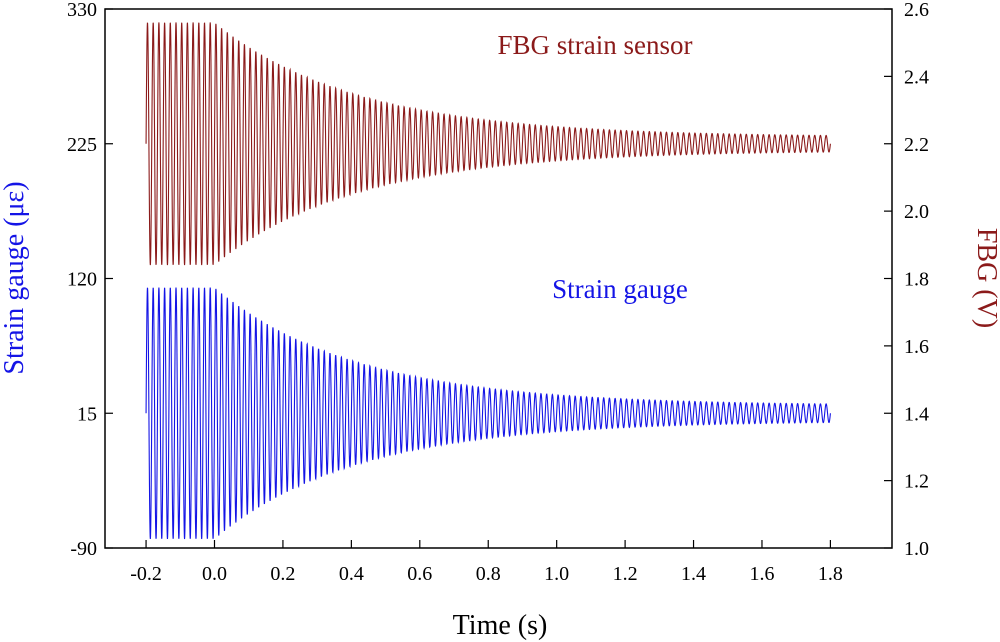  Describe the element at coordinates (761, 574) in the screenshot. I see `x-tick-label: 1.6` at that location.